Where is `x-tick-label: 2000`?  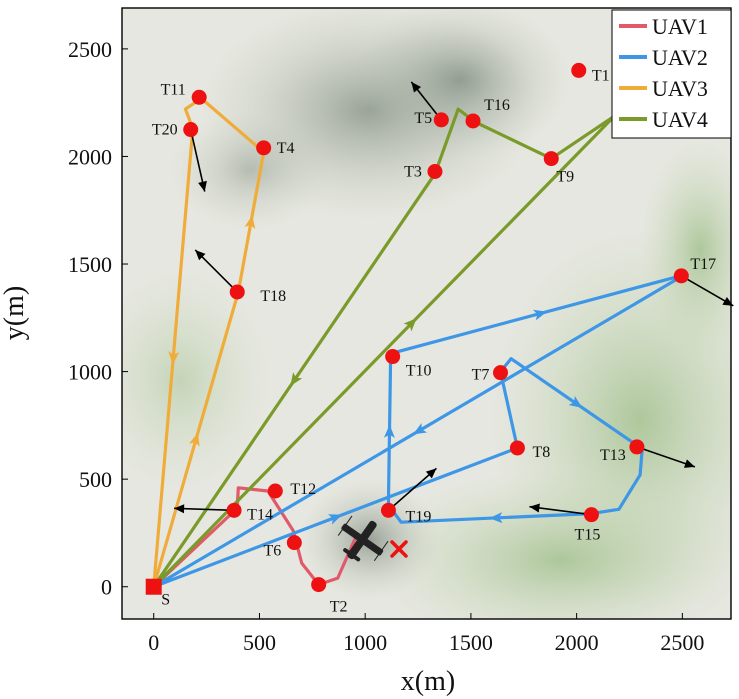 x-tick-label: 2000 is located at coordinates (577, 642).